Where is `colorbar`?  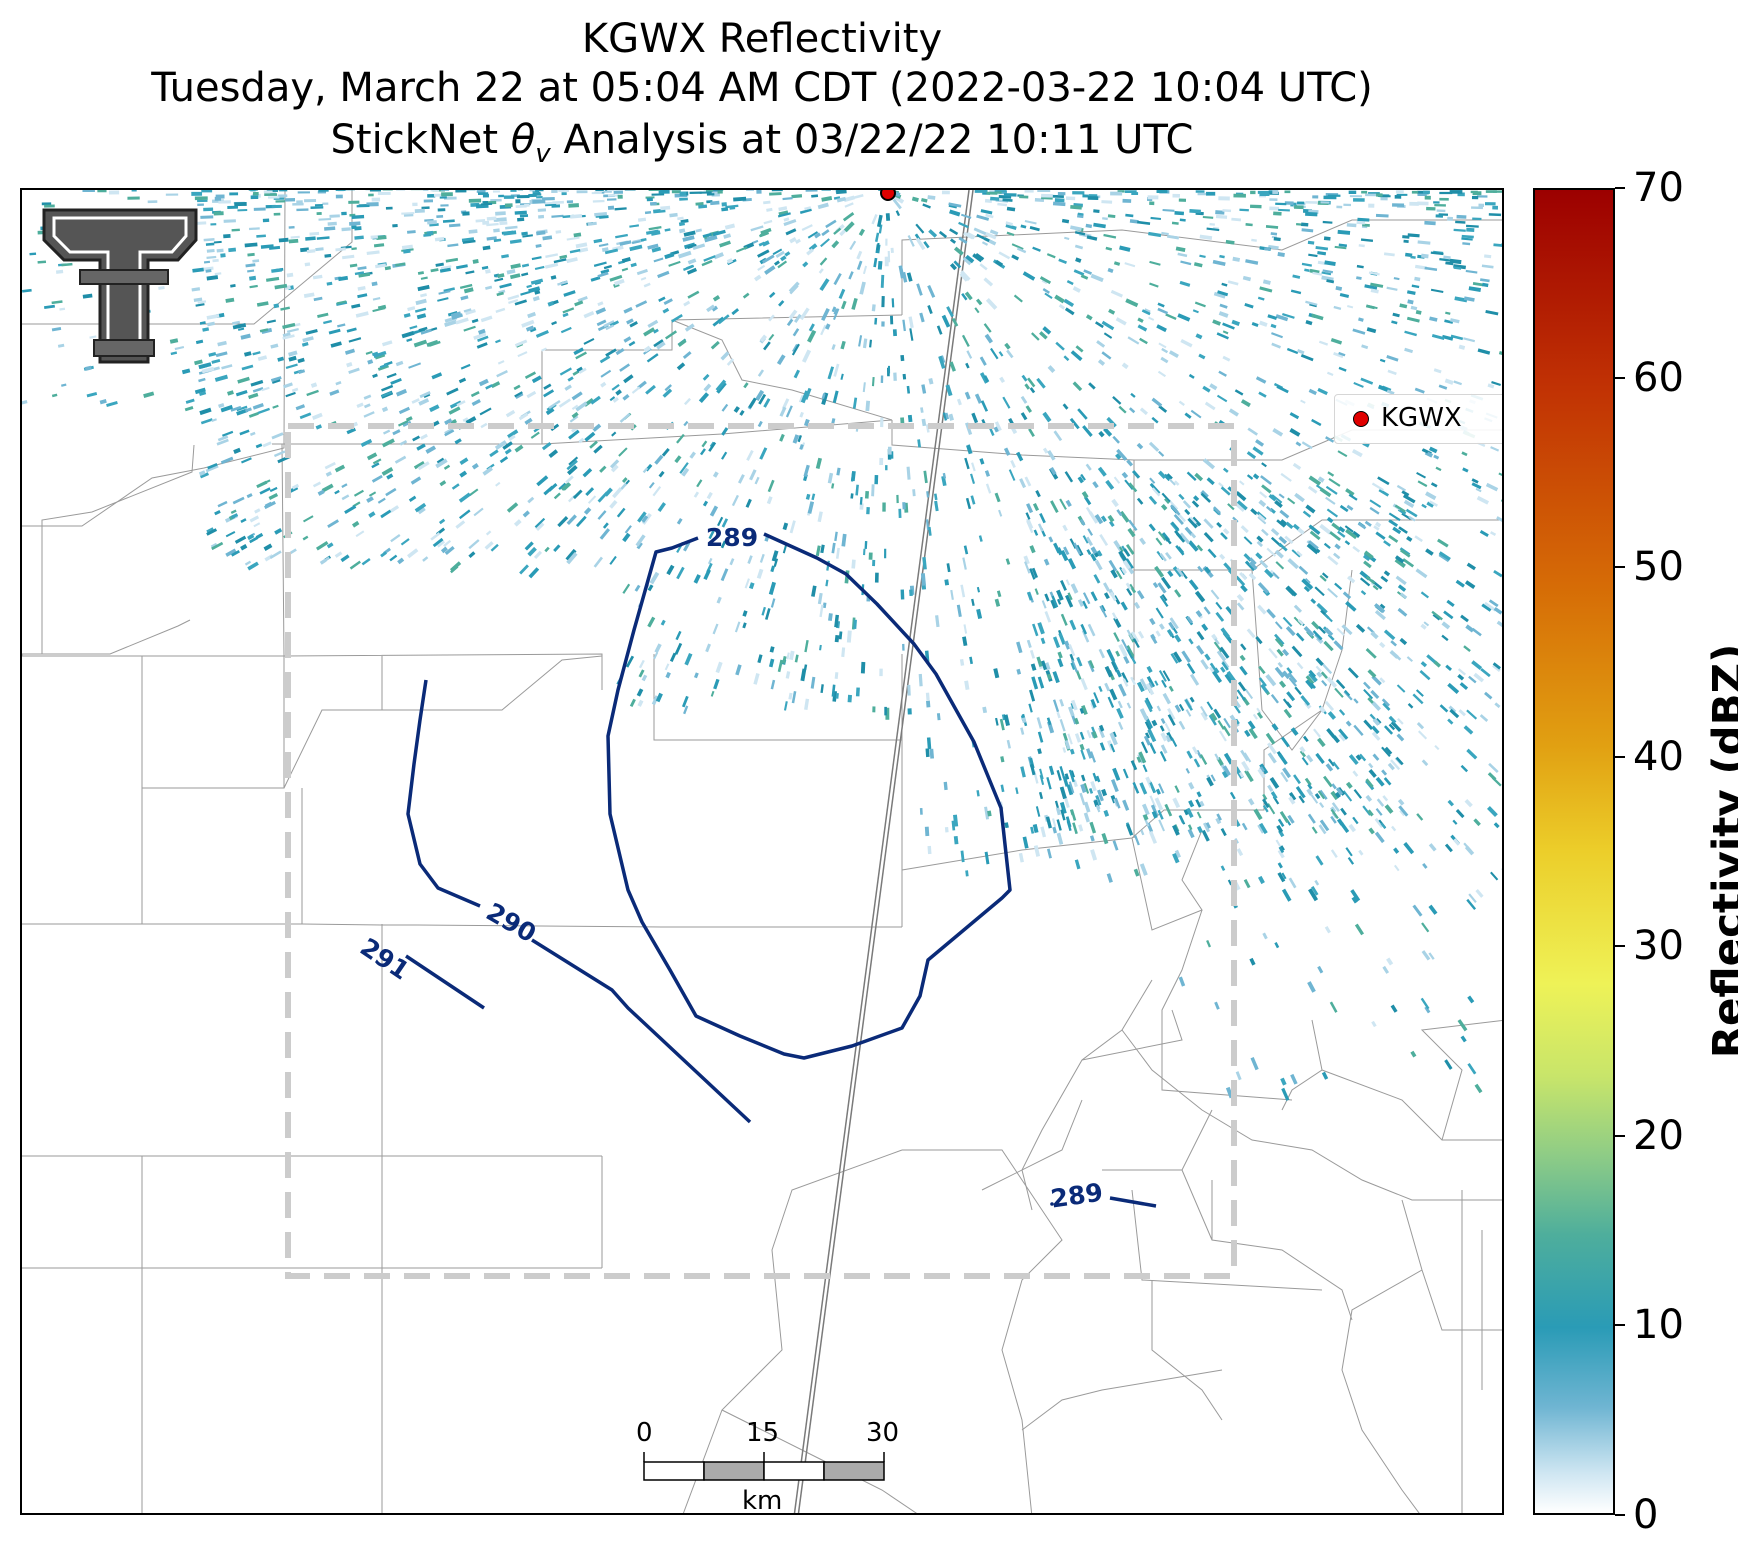 colorbar is located at coordinates (1574, 851).